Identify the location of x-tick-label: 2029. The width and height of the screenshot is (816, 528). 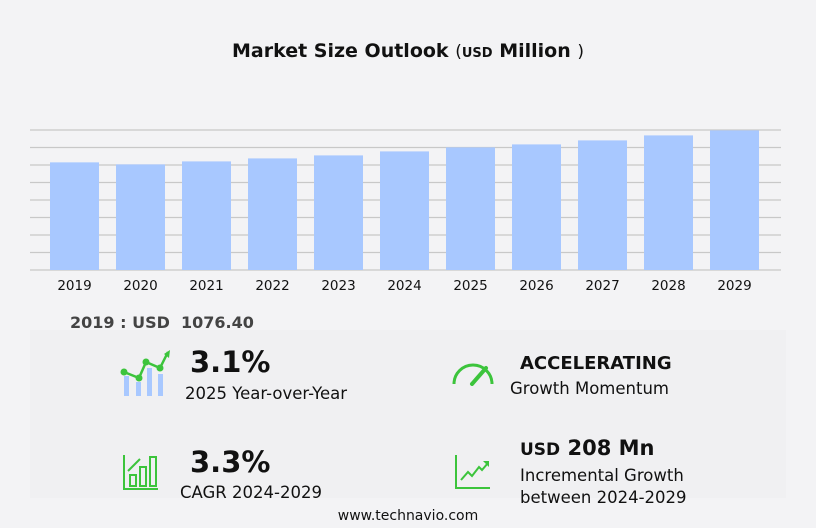
(734, 286).